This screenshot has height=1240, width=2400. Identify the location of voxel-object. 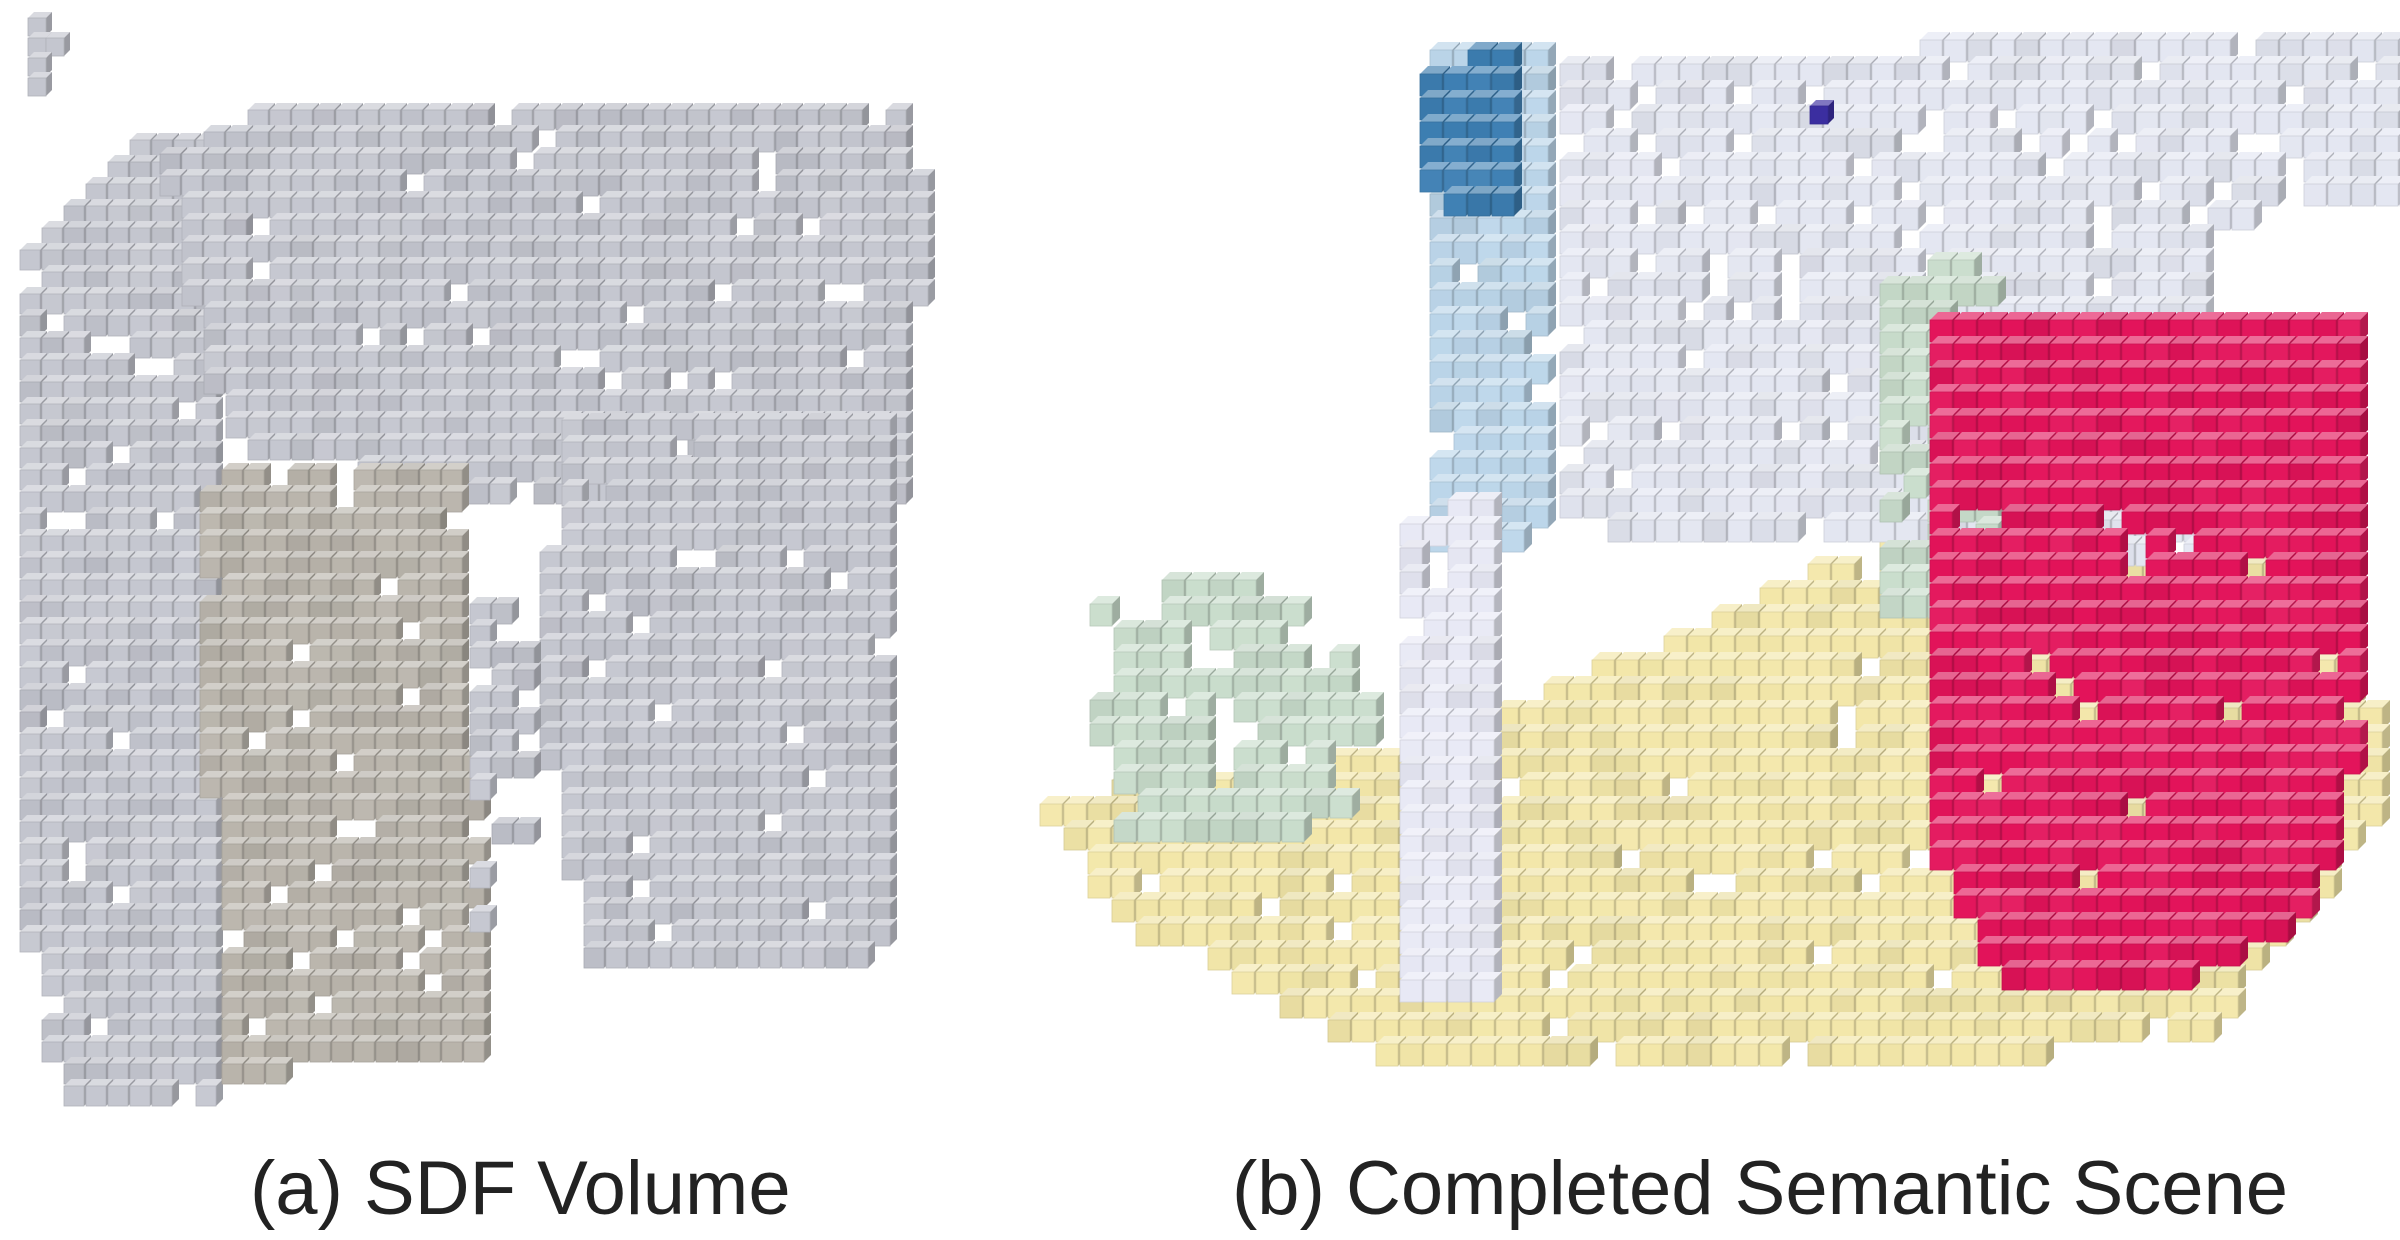
(1821, 112).